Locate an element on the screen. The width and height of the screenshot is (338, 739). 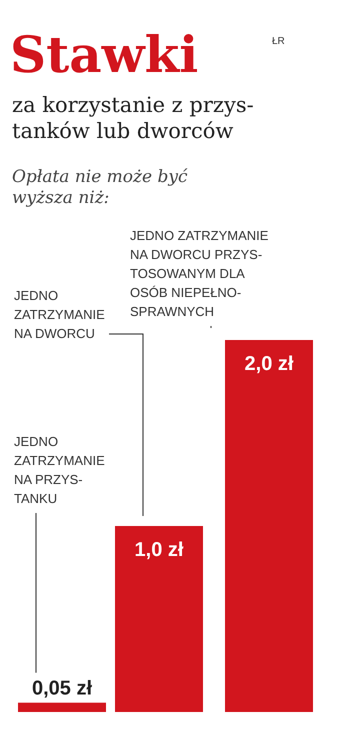
chart-title: Stawki is located at coordinates (104, 54).